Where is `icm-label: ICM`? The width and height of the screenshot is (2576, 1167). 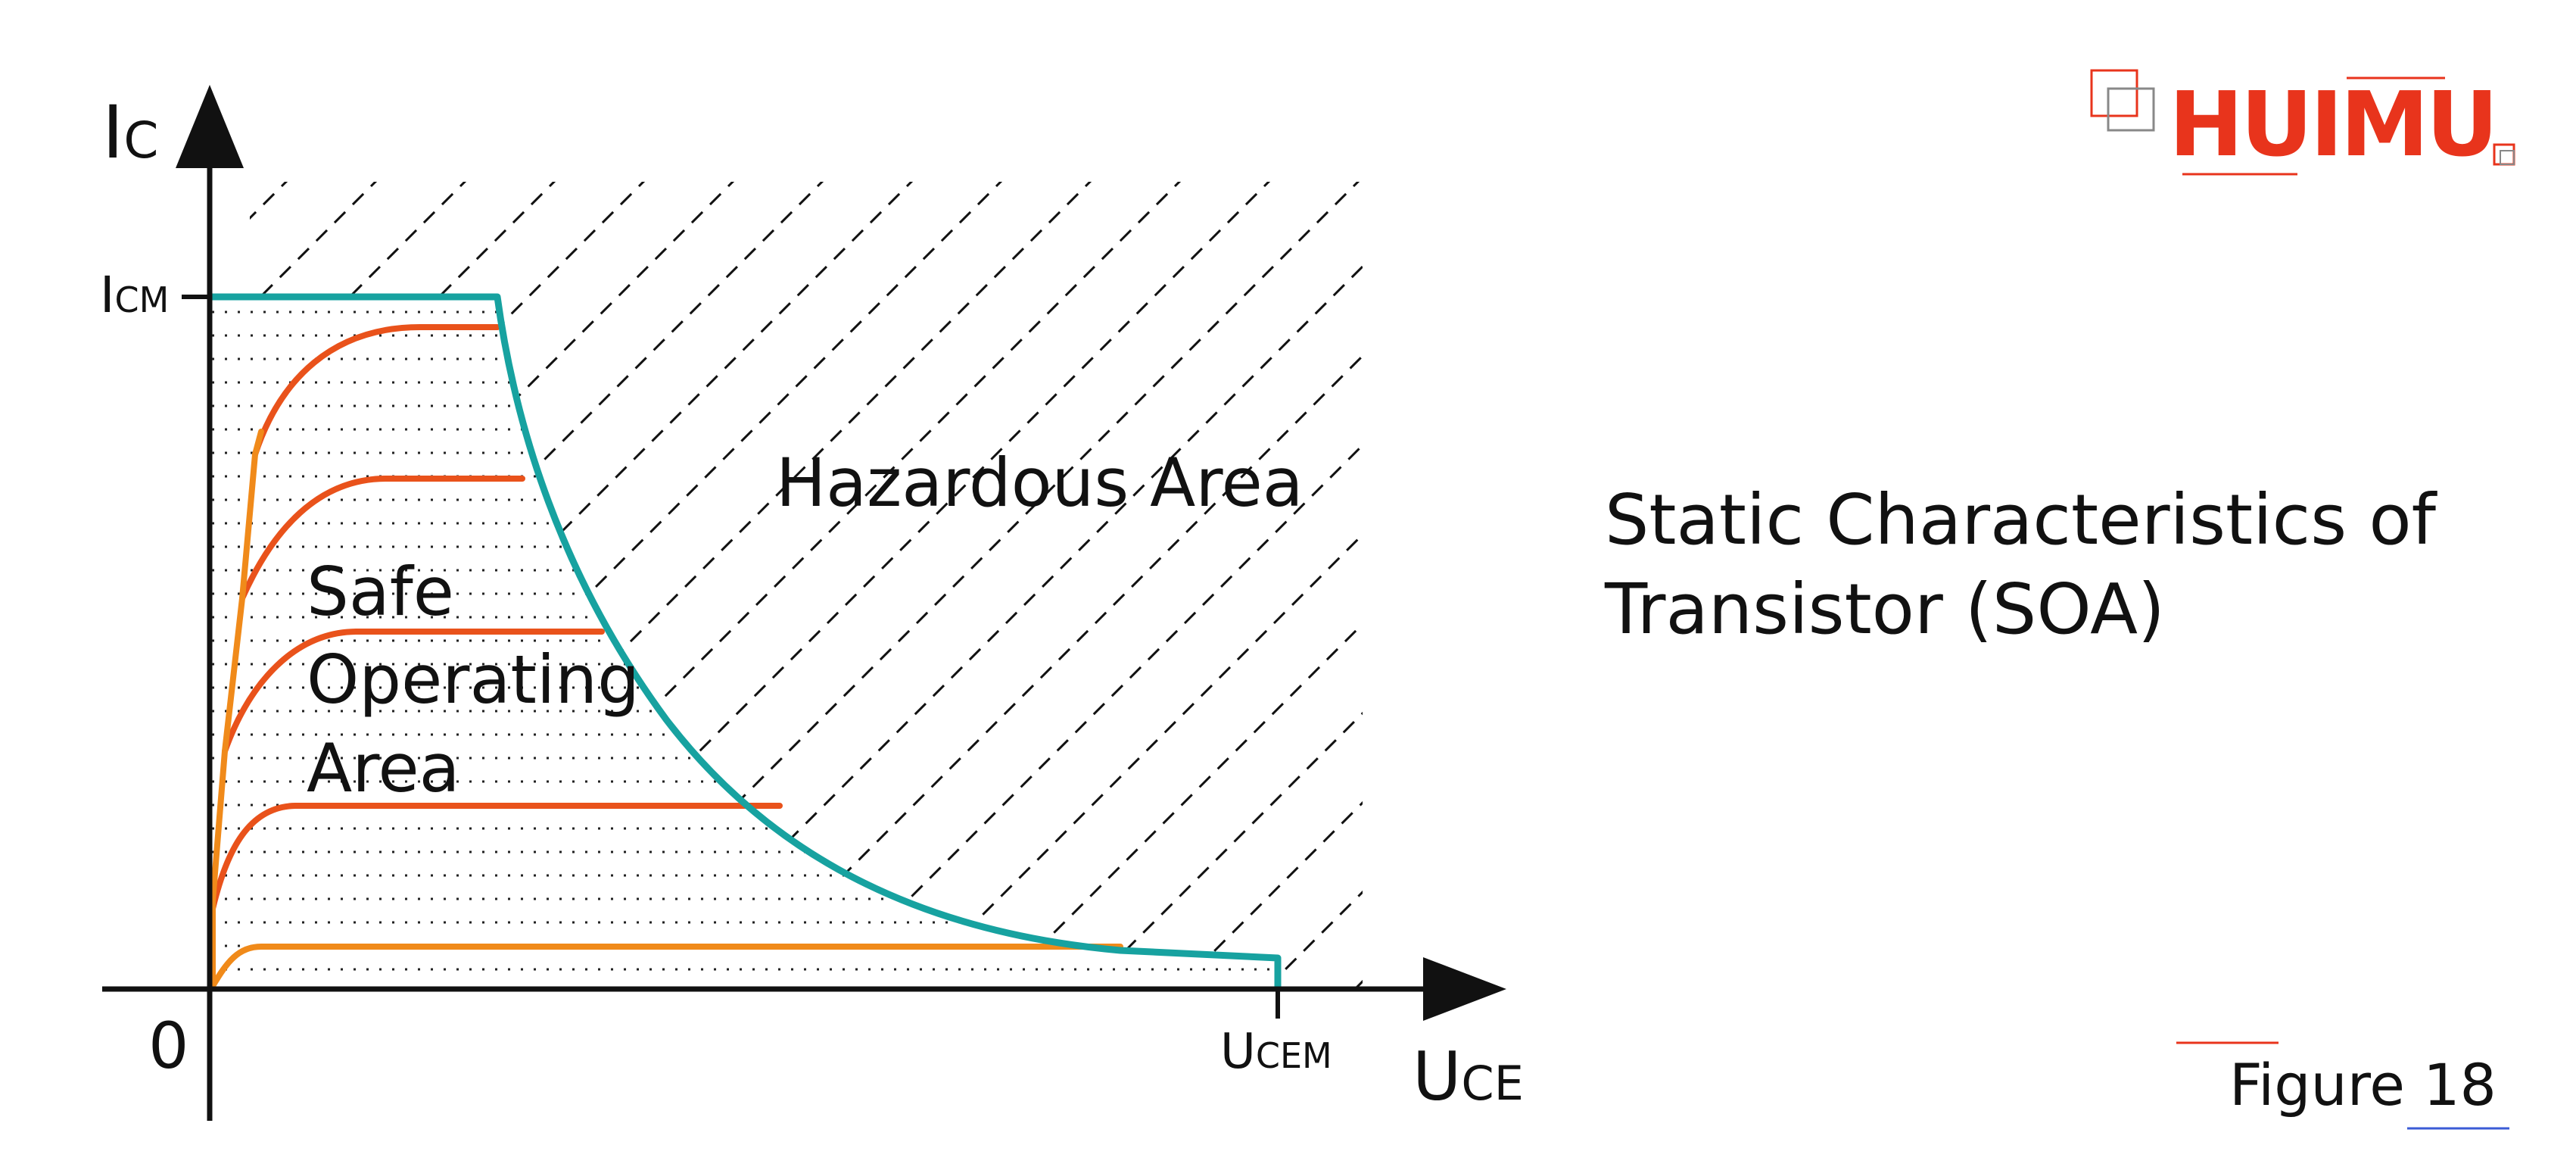 icm-label: ICM is located at coordinates (134, 295).